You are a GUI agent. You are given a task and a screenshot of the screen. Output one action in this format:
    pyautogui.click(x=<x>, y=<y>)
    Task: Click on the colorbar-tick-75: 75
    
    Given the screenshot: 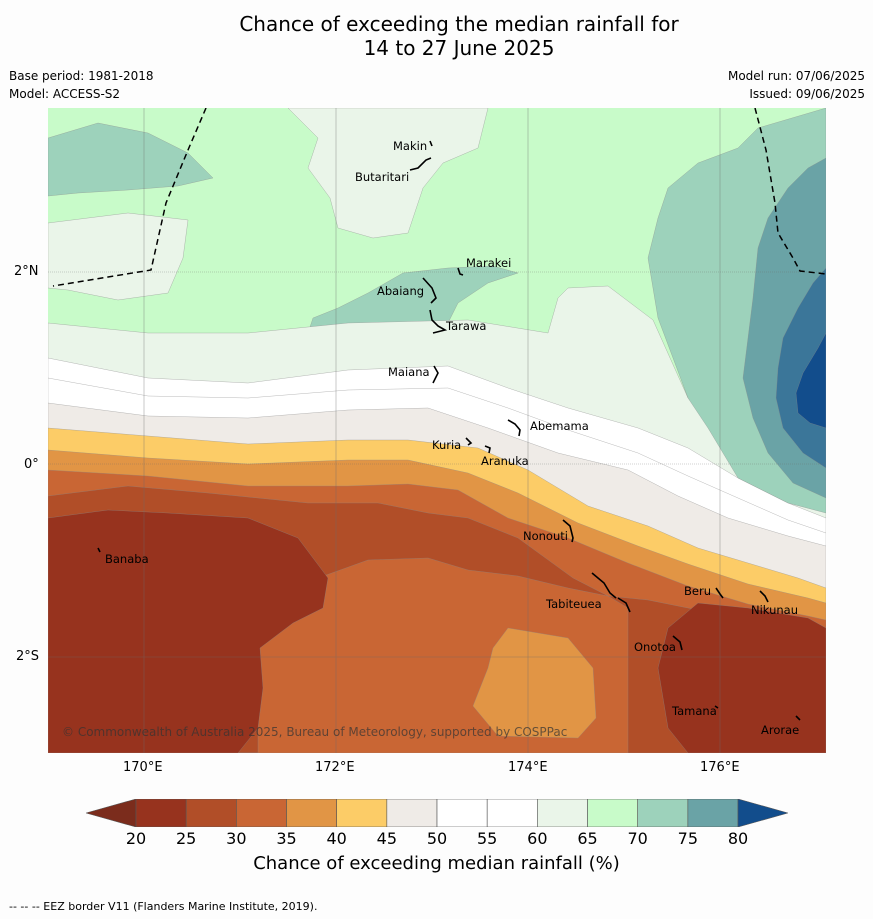 What is the action you would take?
    pyautogui.click(x=688, y=838)
    